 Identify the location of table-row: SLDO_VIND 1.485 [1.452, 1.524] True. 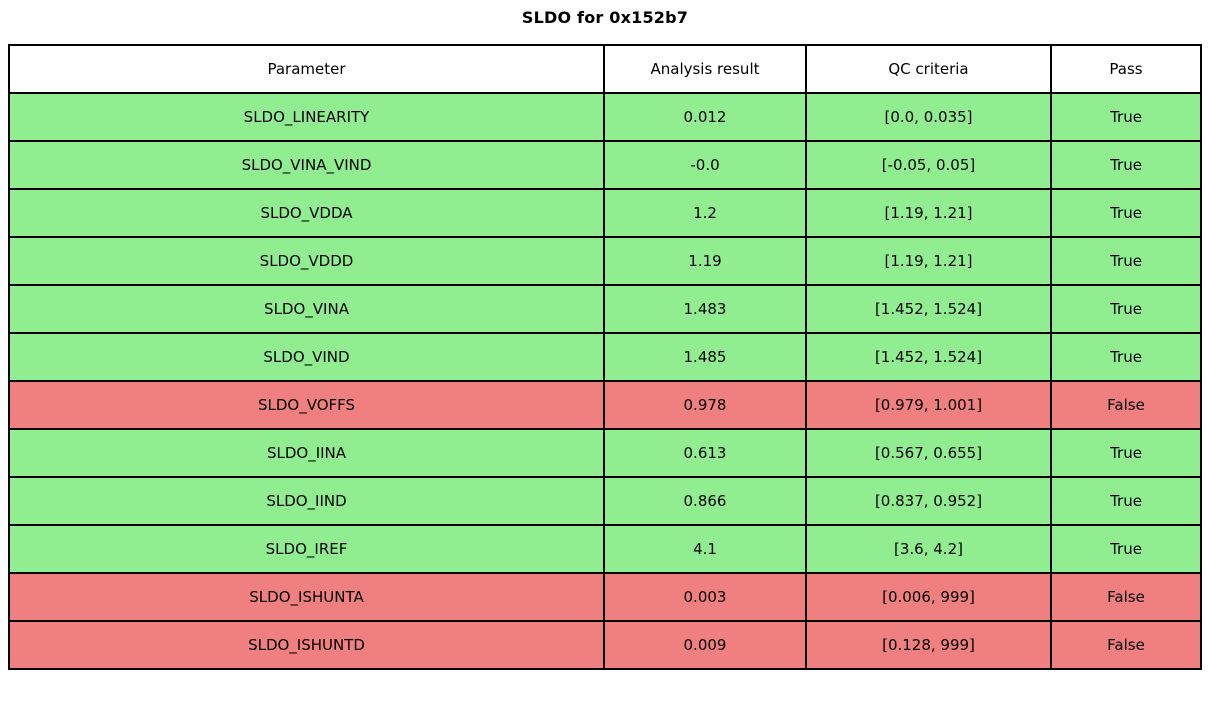
(605, 357).